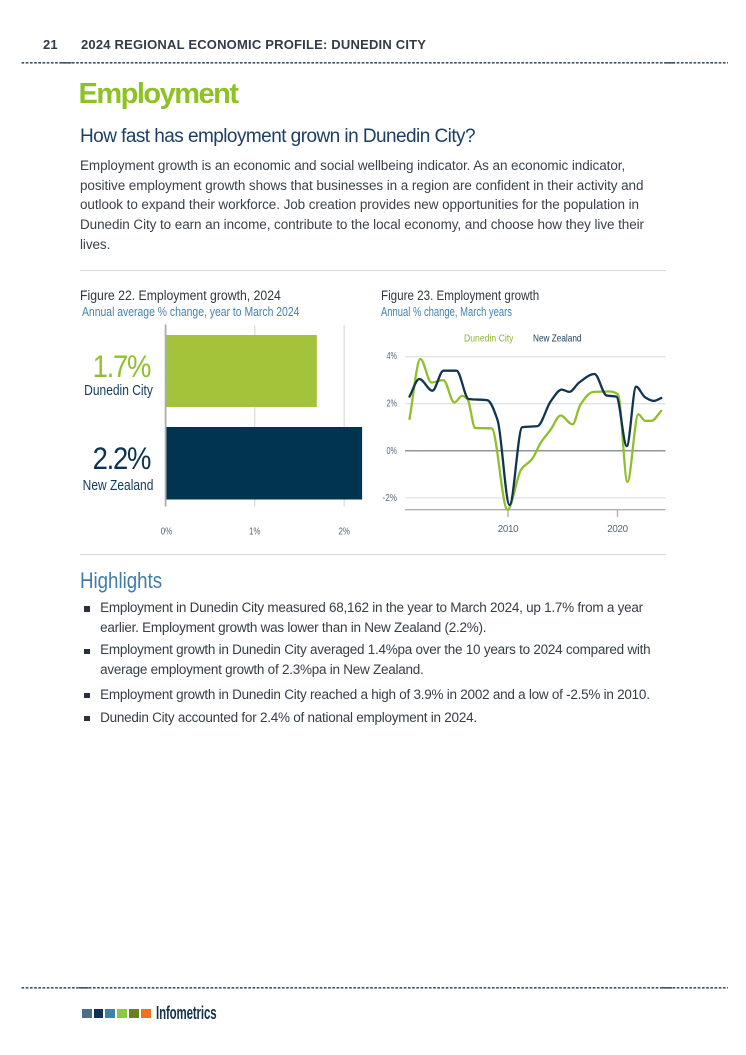  Describe the element at coordinates (489, 339) in the screenshot. I see `svg-text: Dunedin City` at that location.